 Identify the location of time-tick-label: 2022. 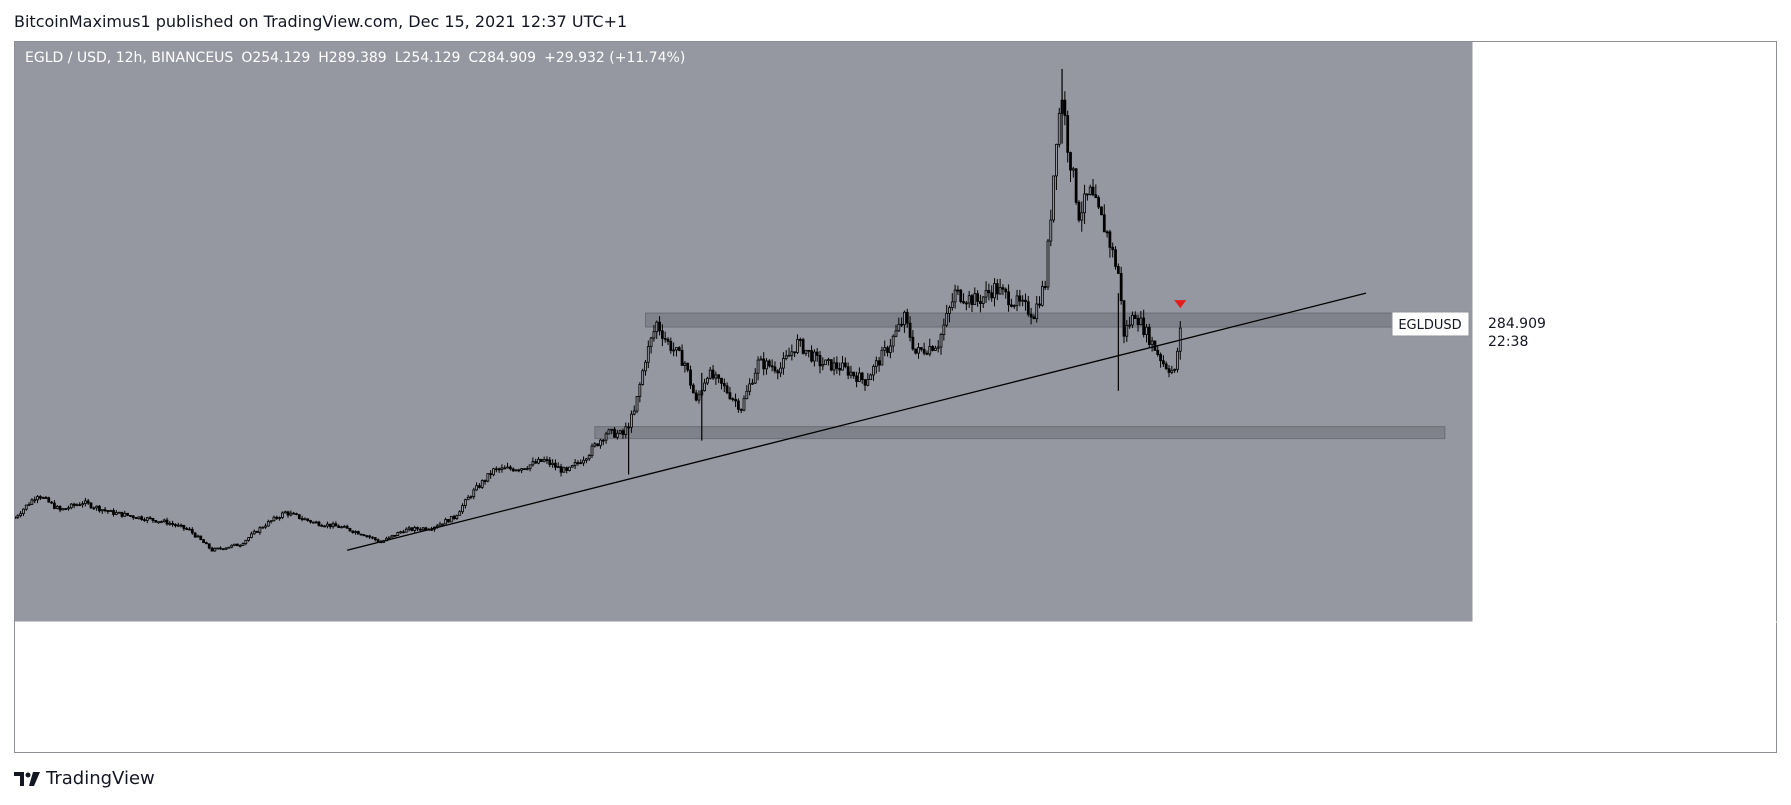
(1275, 643).